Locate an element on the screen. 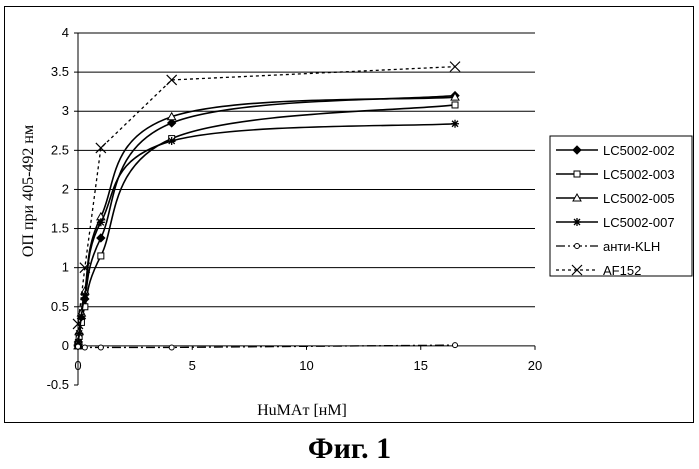 This screenshot has height=469, width=699. legend-label: анти-KLH is located at coordinates (631, 246).